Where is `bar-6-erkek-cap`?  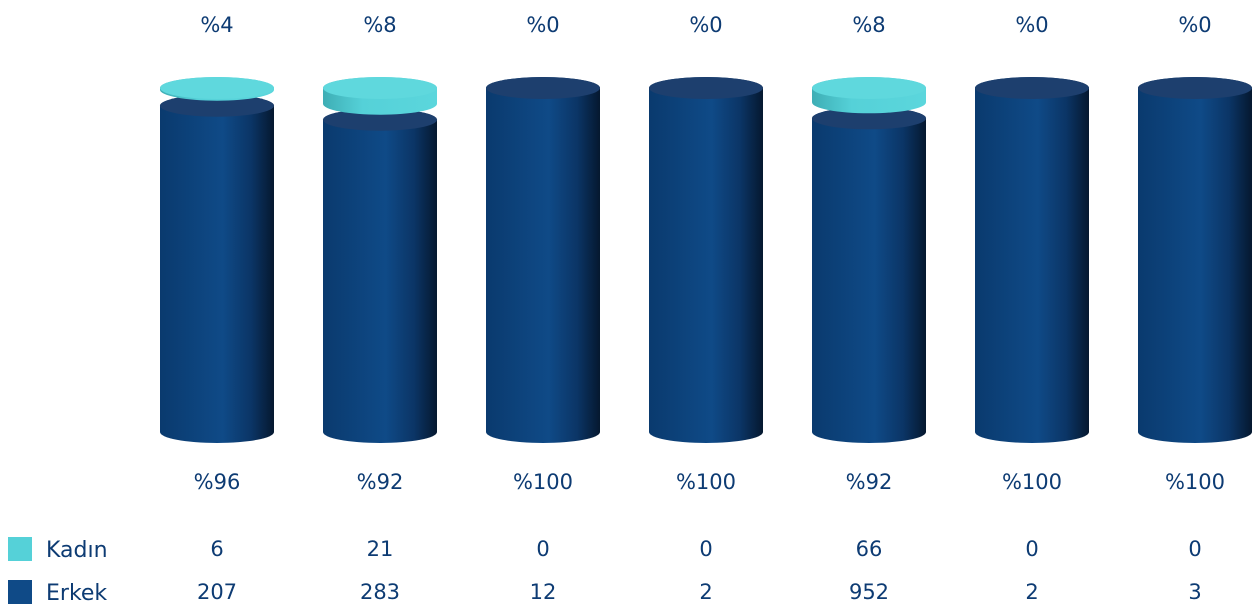
bar-6-erkek-cap is located at coordinates (1032, 88).